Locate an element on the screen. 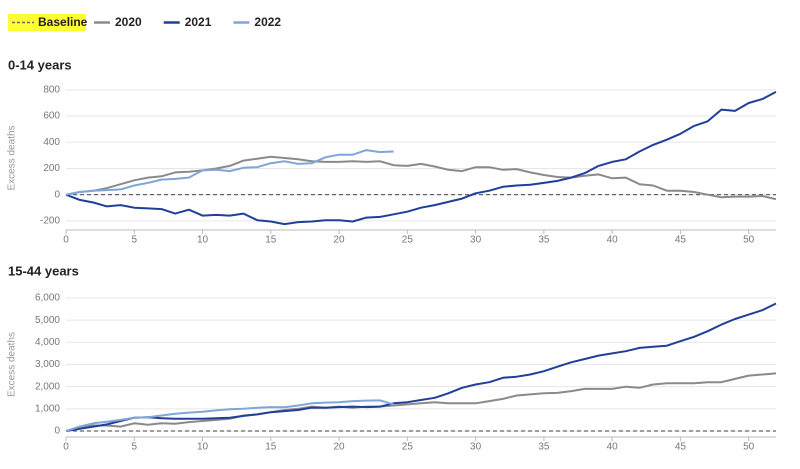 The height and width of the screenshot is (469, 800). legend-label: 2021 is located at coordinates (198, 22).